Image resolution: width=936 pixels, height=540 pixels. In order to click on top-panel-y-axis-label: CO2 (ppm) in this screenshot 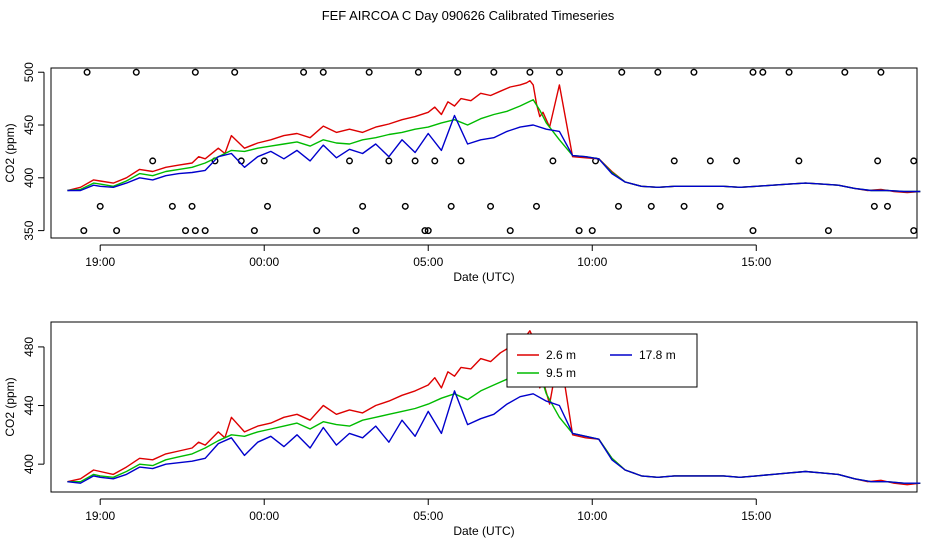, I will do `click(10, 152)`.